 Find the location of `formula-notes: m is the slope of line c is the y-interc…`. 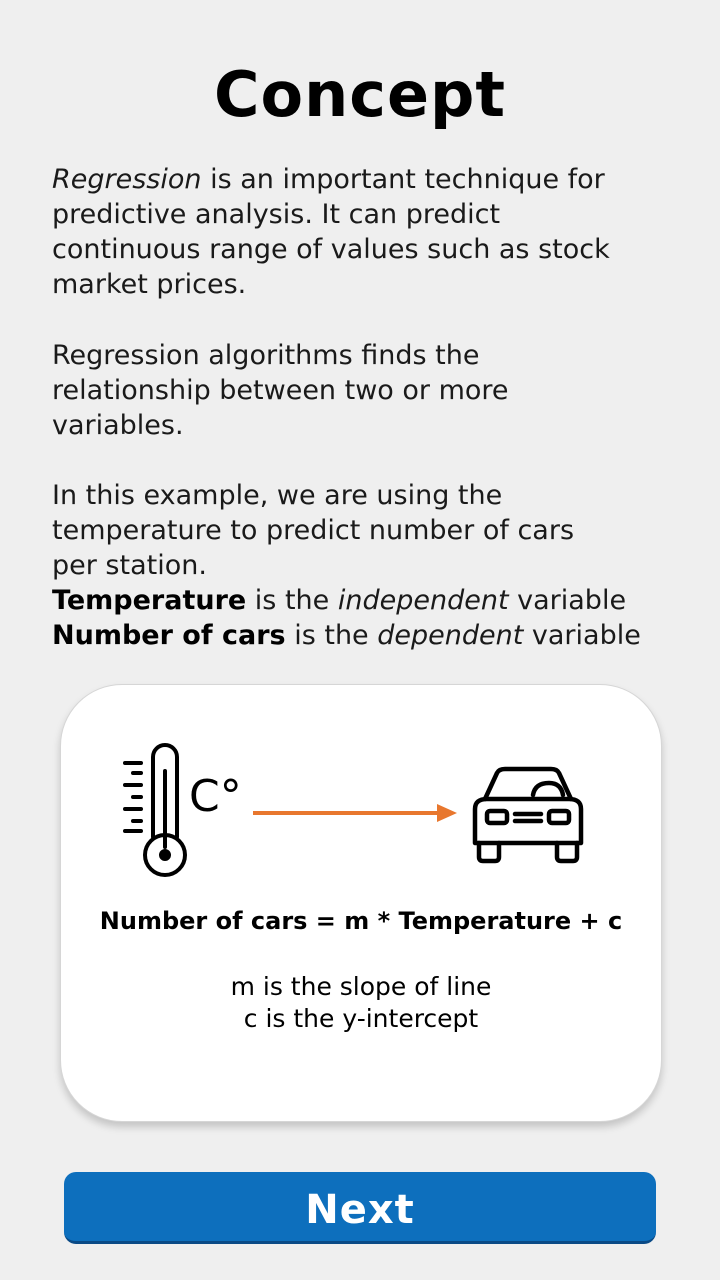

formula-notes: m is the slope of line c is the y-interc… is located at coordinates (361, 1003).